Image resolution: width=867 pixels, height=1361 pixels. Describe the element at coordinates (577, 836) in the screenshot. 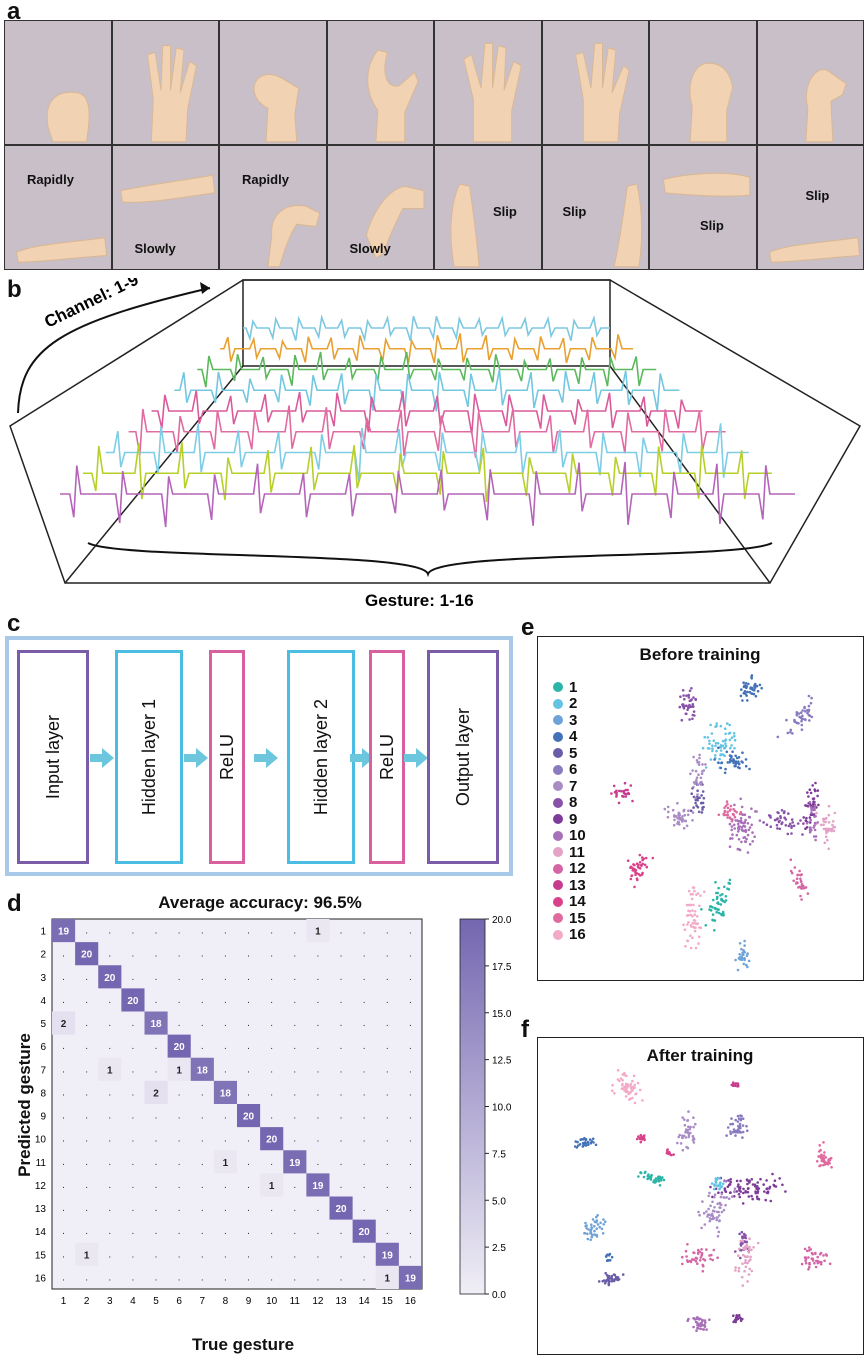

I see `legend-label: 10` at that location.